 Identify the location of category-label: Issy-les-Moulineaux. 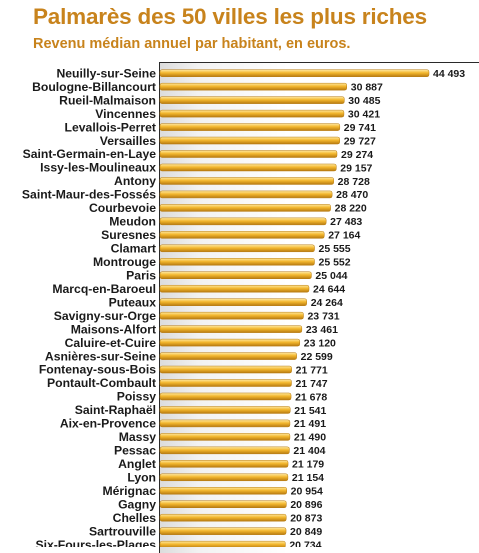
(98, 168).